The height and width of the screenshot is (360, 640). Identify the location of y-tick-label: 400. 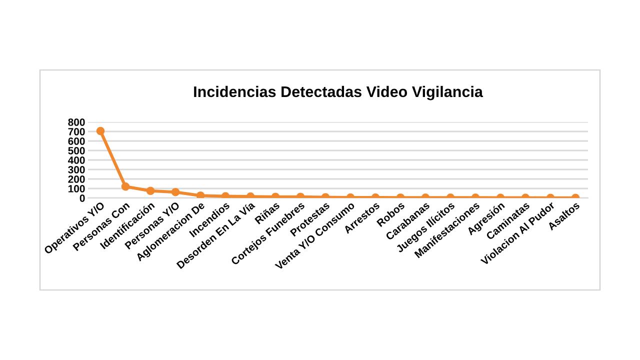
(76, 160).